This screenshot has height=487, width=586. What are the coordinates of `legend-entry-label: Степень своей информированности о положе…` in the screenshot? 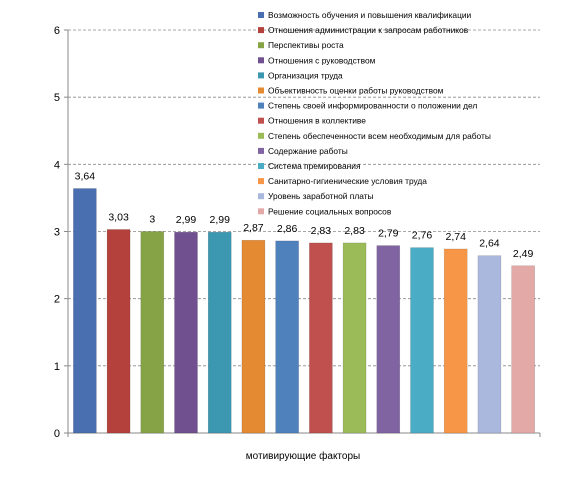 It's located at (372, 106).